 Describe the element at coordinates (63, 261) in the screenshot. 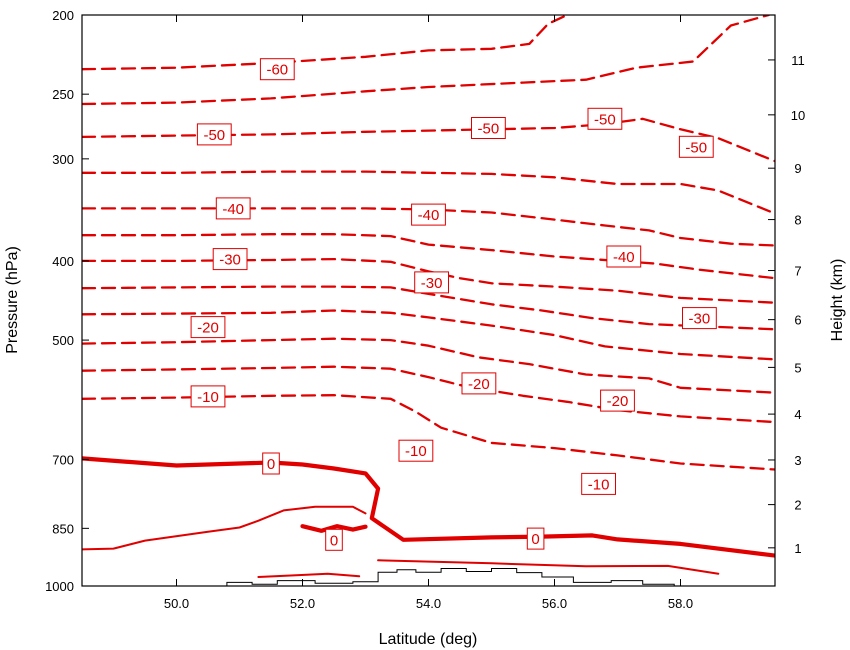

I see `pressure-tick-label: 400` at that location.